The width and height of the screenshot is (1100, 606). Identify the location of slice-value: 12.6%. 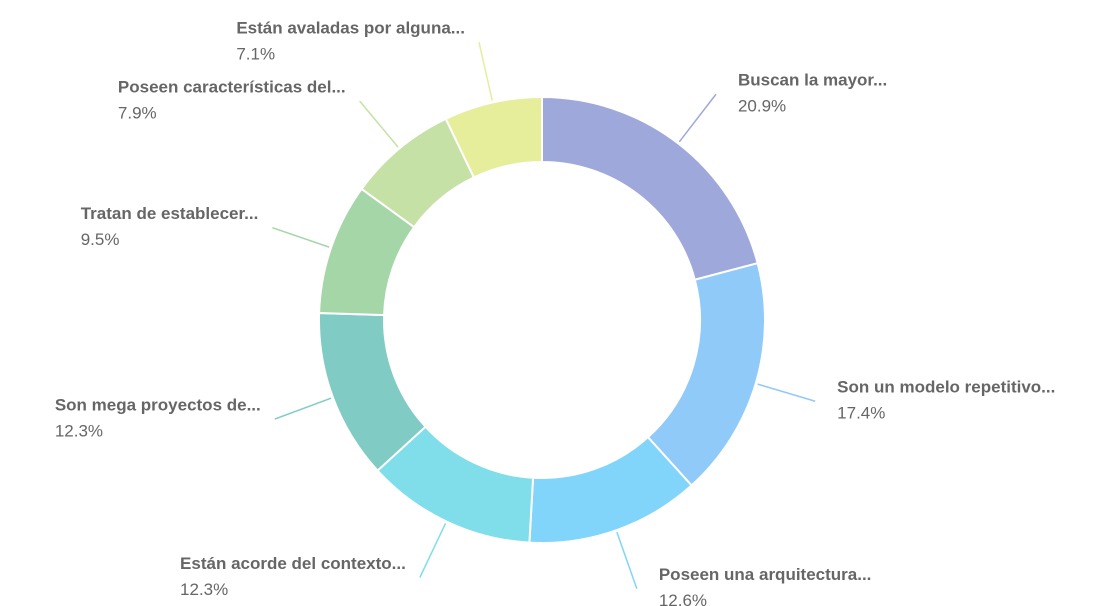
(683, 598).